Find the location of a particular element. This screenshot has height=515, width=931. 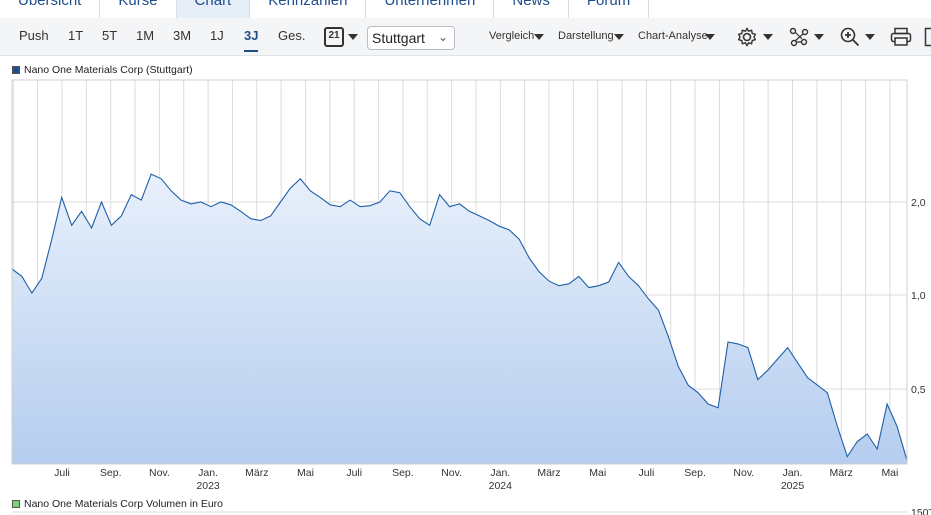

tab-news: News is located at coordinates (531, 9).